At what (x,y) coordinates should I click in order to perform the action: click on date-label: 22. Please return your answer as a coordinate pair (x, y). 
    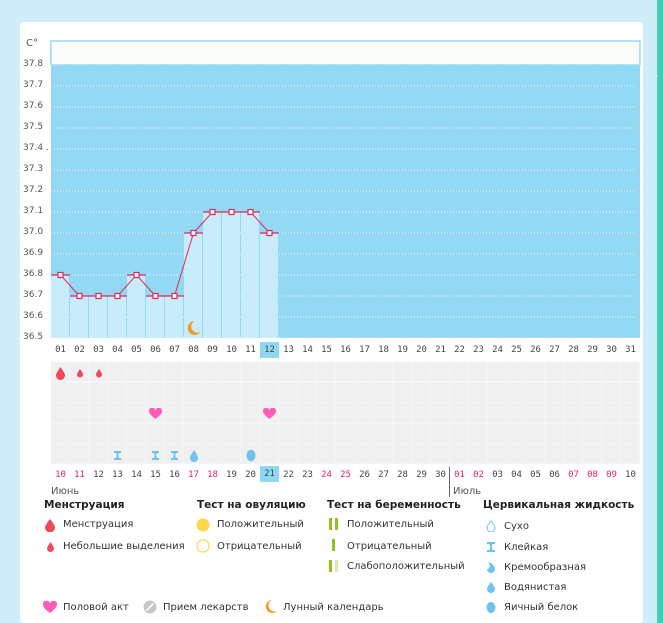
    Looking at the image, I should click on (288, 475).